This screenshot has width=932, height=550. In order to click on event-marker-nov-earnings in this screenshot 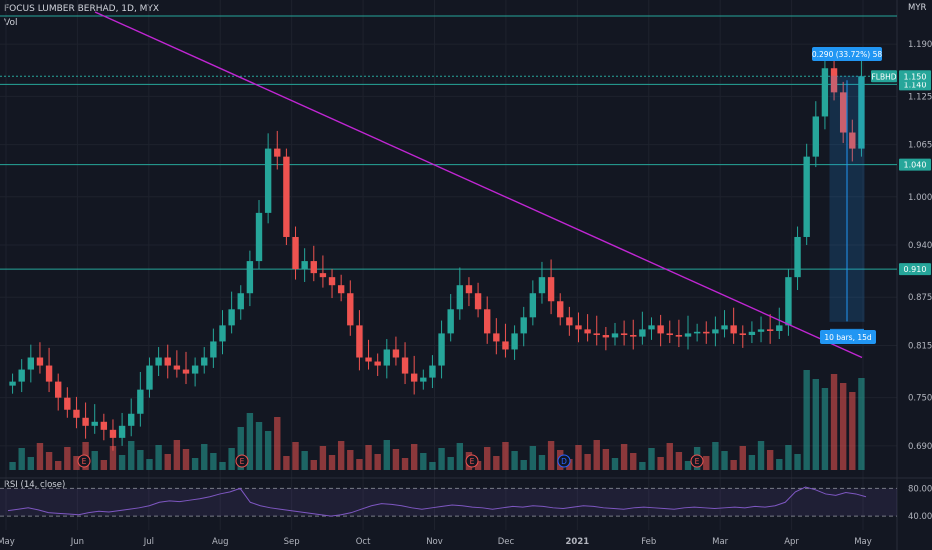, I will do `click(472, 461)`.